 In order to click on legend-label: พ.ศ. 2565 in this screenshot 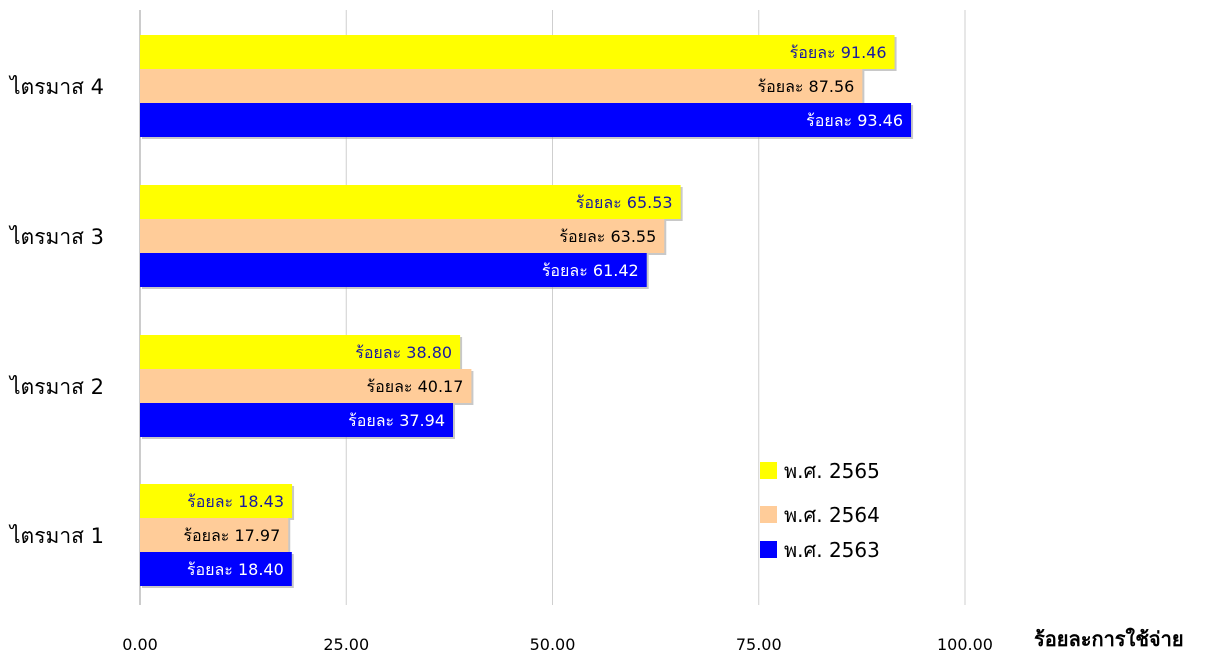, I will do `click(832, 471)`.